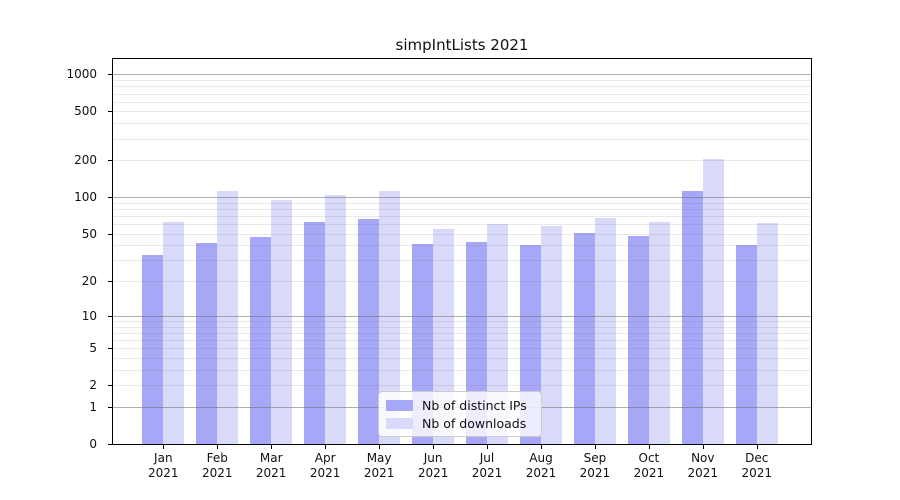  Describe the element at coordinates (379, 465) in the screenshot. I see `x-tick-label: May 2021` at that location.